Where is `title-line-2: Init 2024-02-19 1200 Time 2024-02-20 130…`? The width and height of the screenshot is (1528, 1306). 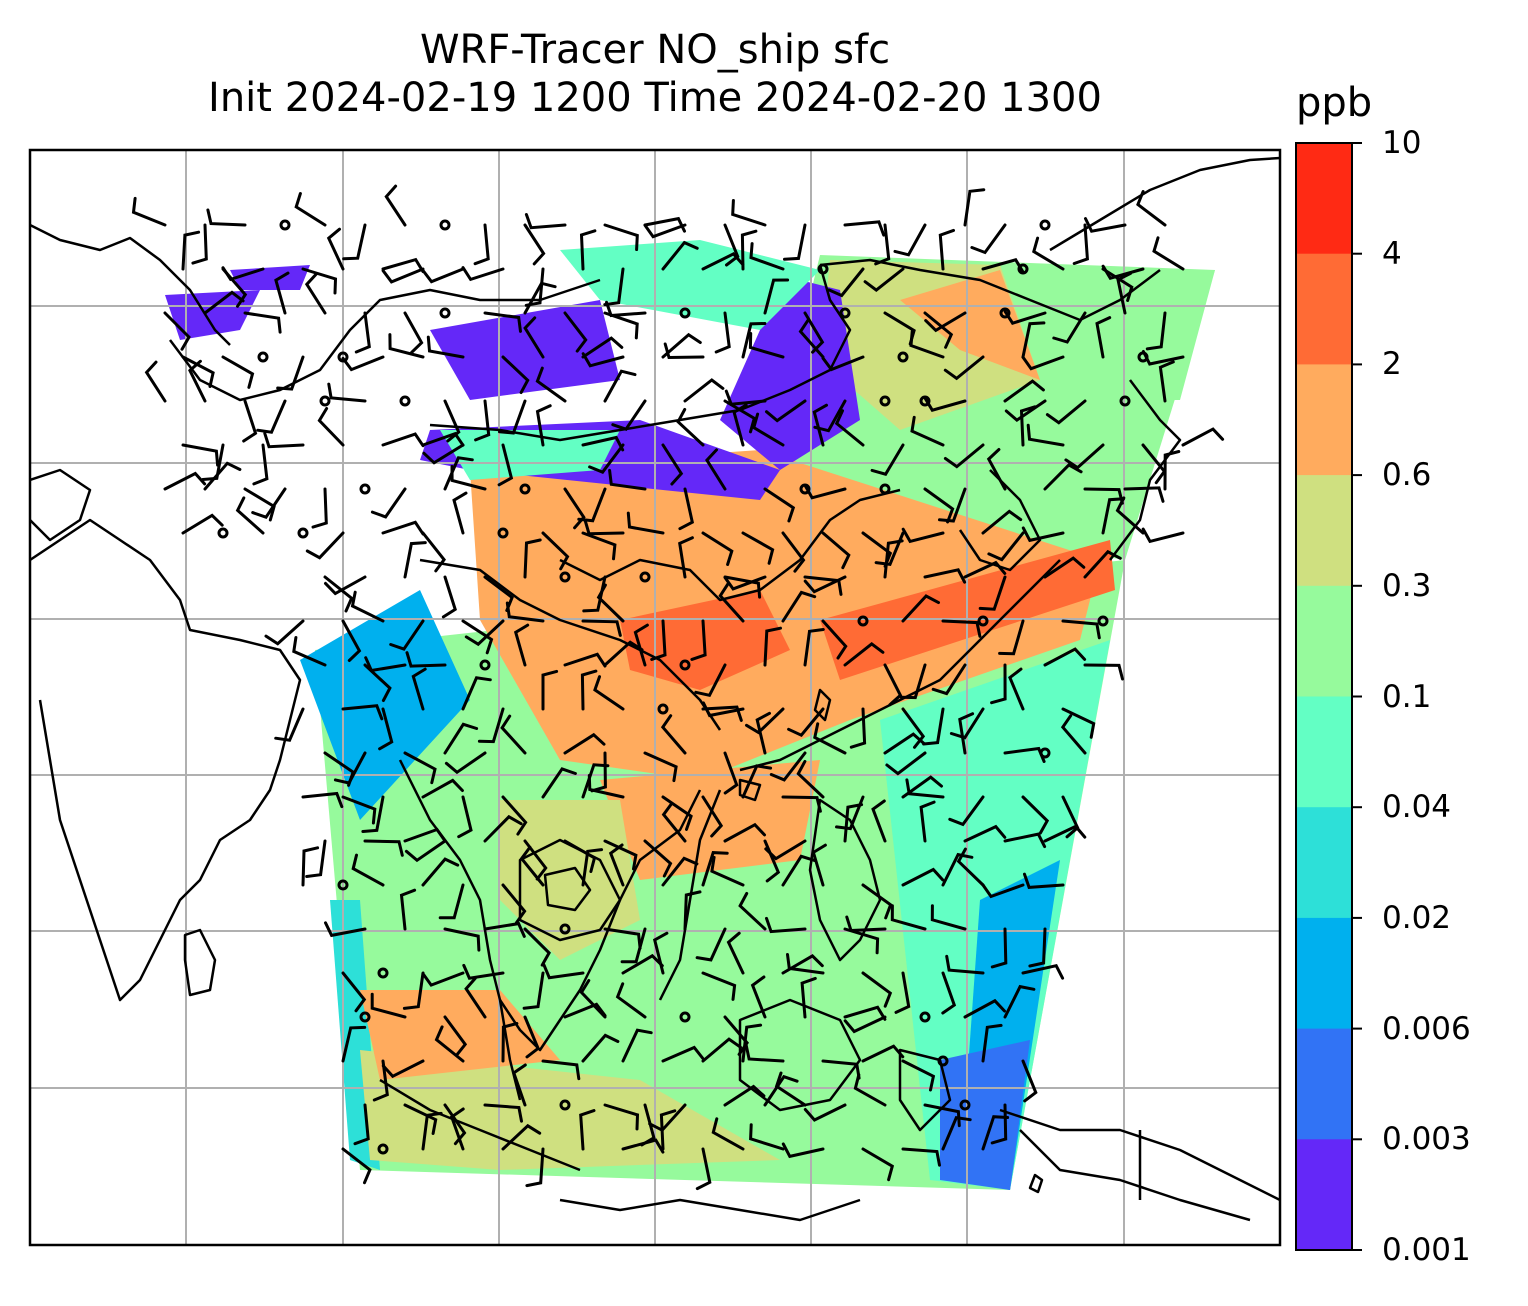 title-line-2: Init 2024-02-19 1200 Time 2024-02-20 130… is located at coordinates (655, 98).